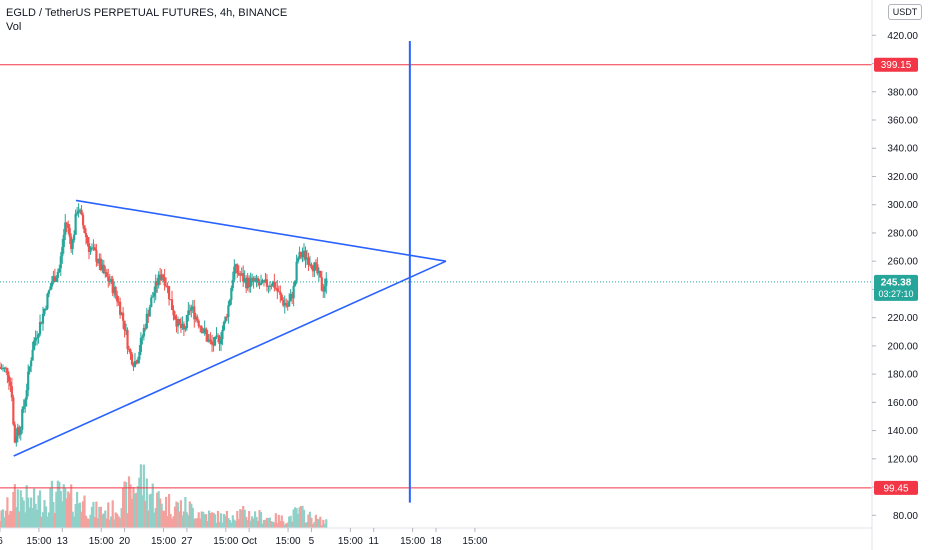  Describe the element at coordinates (249, 541) in the screenshot. I see `time-tick-label: Oct` at that location.